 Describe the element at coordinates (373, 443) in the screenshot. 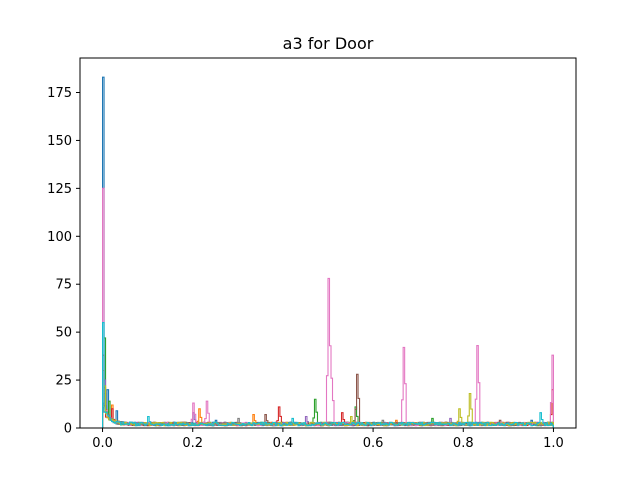

I see `x-tick-label: 0.6` at that location.